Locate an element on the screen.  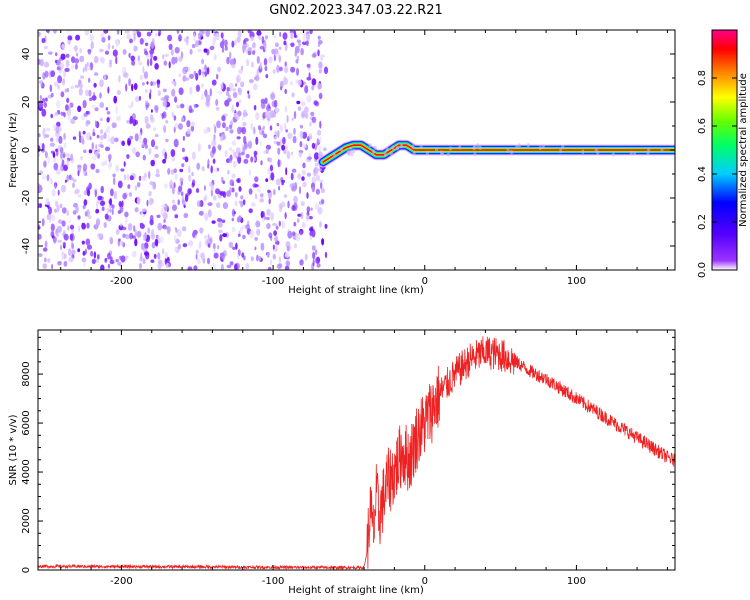
x-tick-label: 100 is located at coordinates (576, 281).